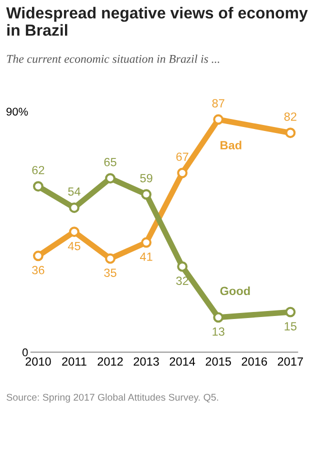 This screenshot has height=455, width=310. Describe the element at coordinates (183, 361) in the screenshot. I see `x-tick-label: 2014` at that location.